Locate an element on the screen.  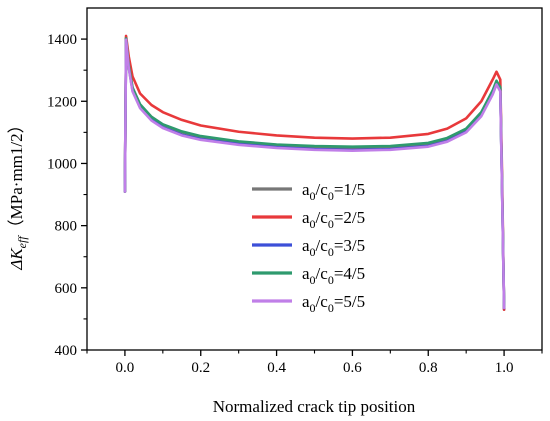
y-tick-label: 400 is located at coordinates (66, 351).